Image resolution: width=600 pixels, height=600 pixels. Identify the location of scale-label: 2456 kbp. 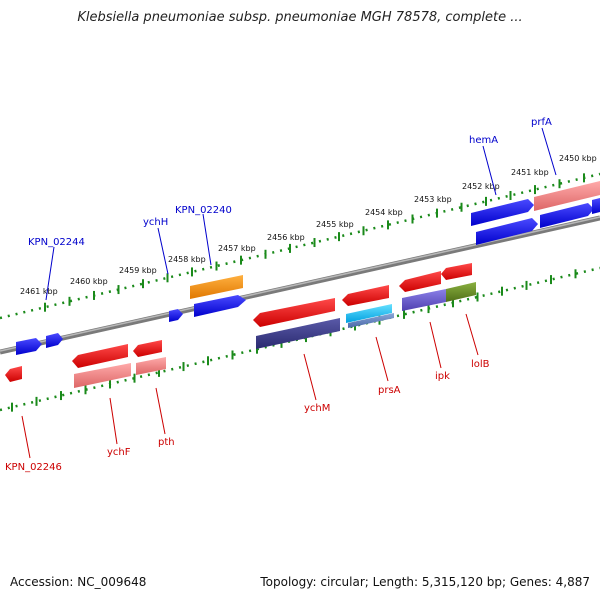
(286, 237).